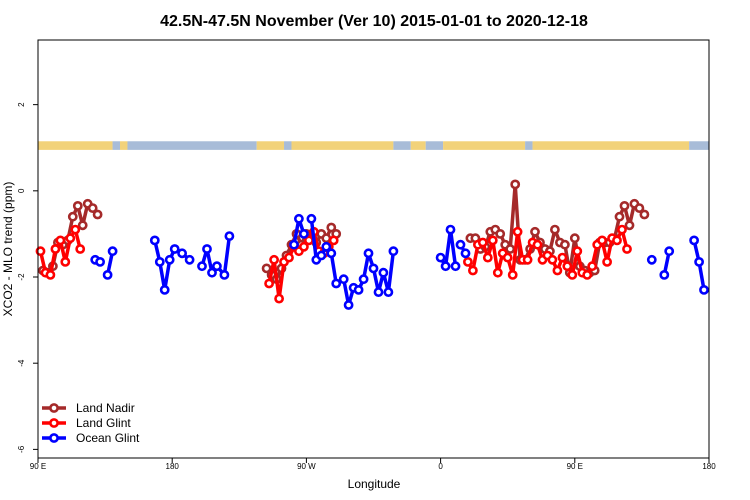 The height and width of the screenshot is (500, 750). Describe the element at coordinates (21, 449) in the screenshot. I see `y-tick-label: -6` at that location.